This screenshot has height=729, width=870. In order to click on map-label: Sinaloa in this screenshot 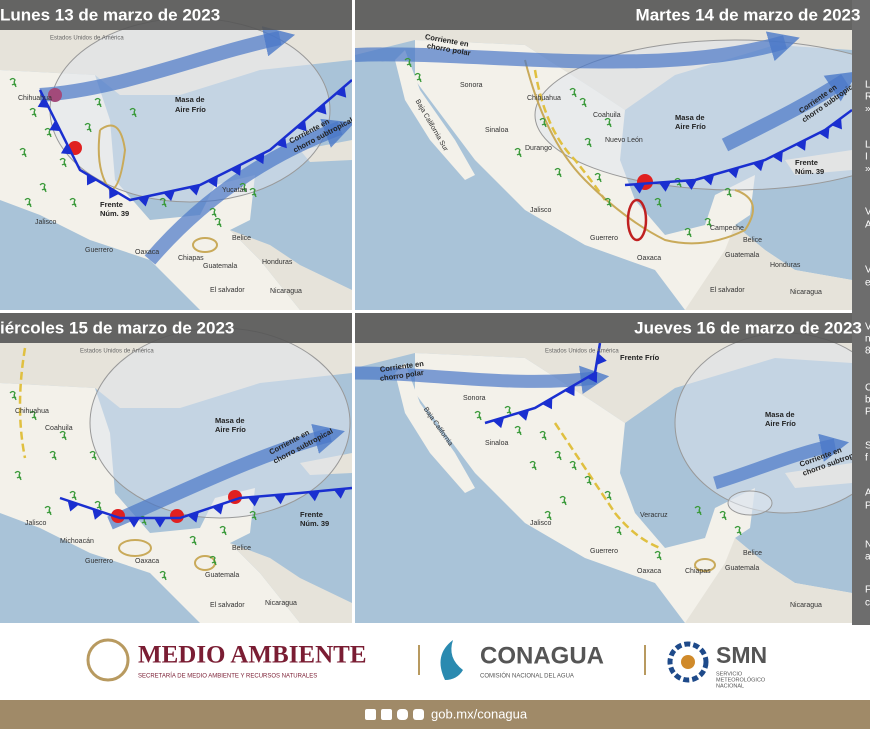, I will do `click(496, 443)`.